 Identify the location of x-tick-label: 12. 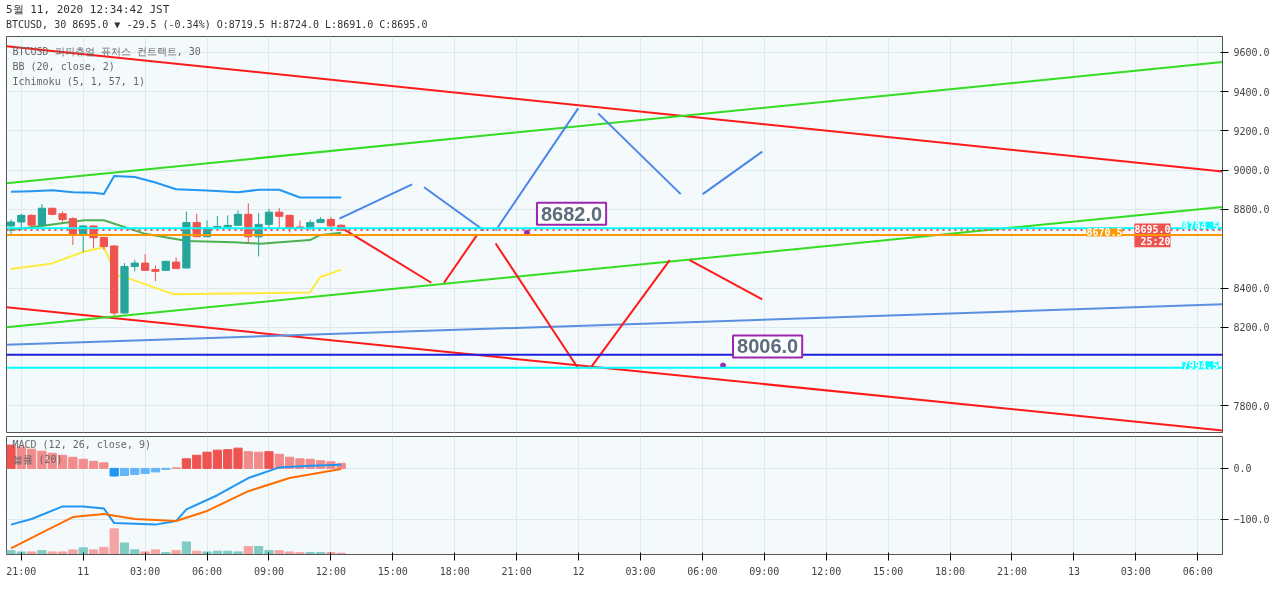
(578, 571).